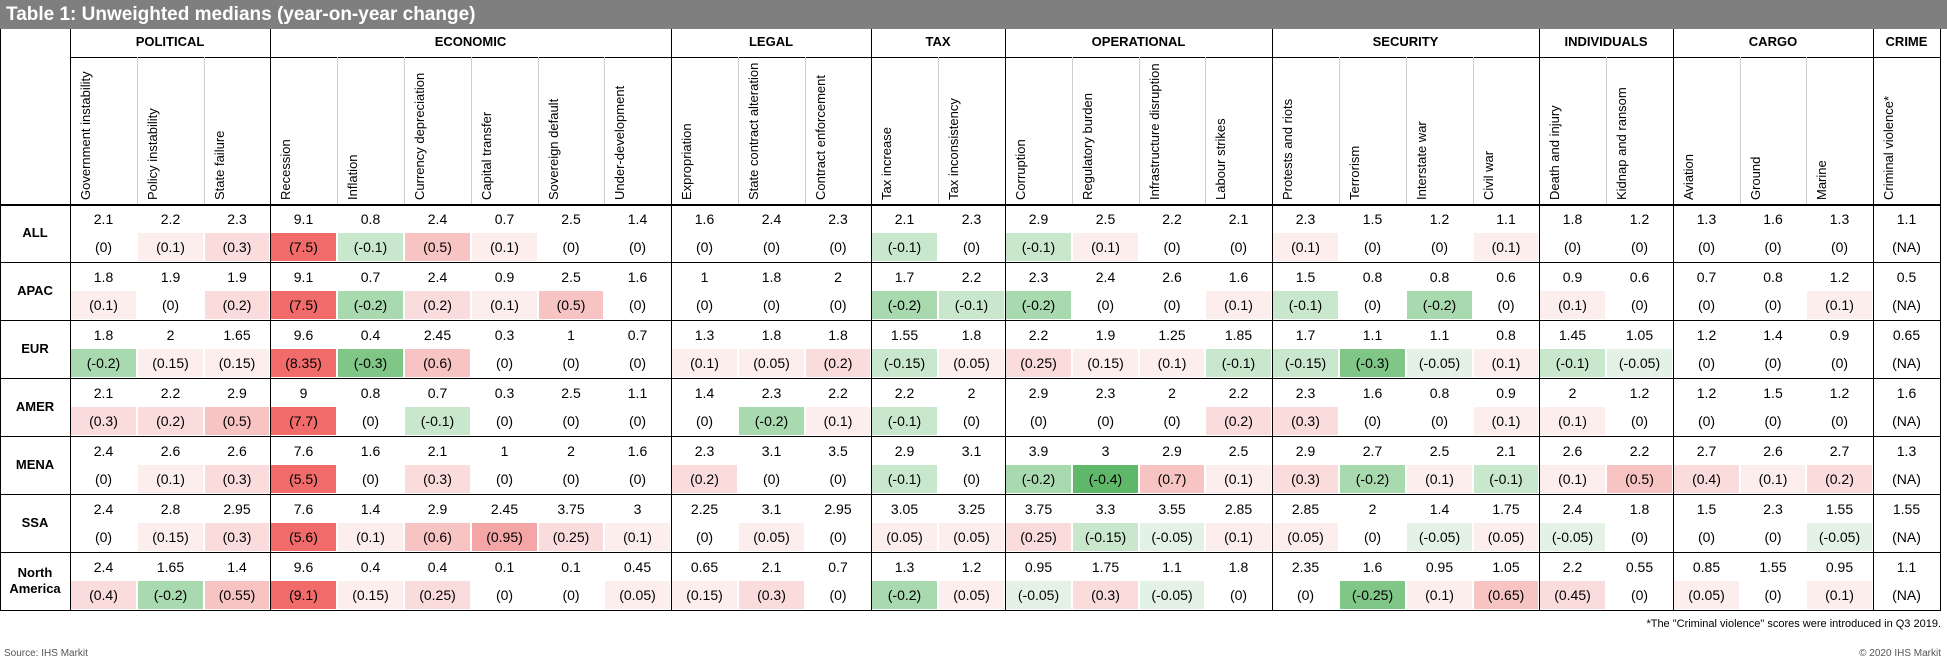  What do you see at coordinates (1305, 509) in the screenshot?
I see `cell-value: 2.85` at bounding box center [1305, 509].